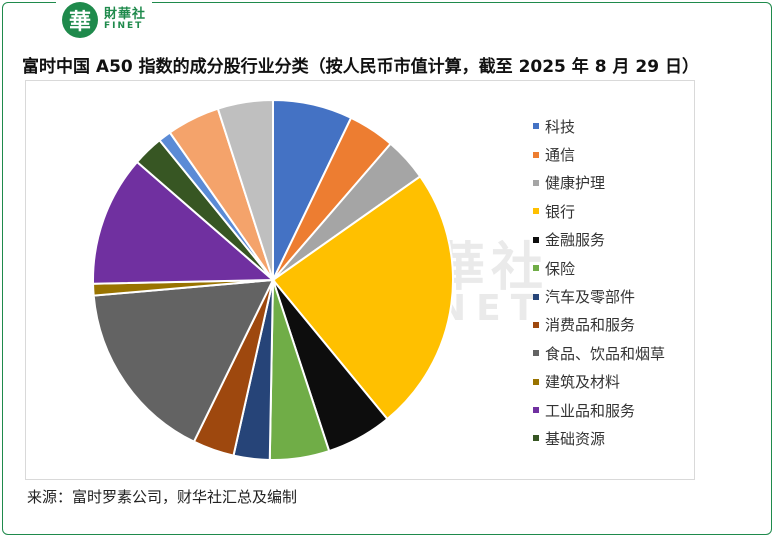 The width and height of the screenshot is (776, 559). I want to click on legend-item: 汽车及零部件, so click(599, 296).